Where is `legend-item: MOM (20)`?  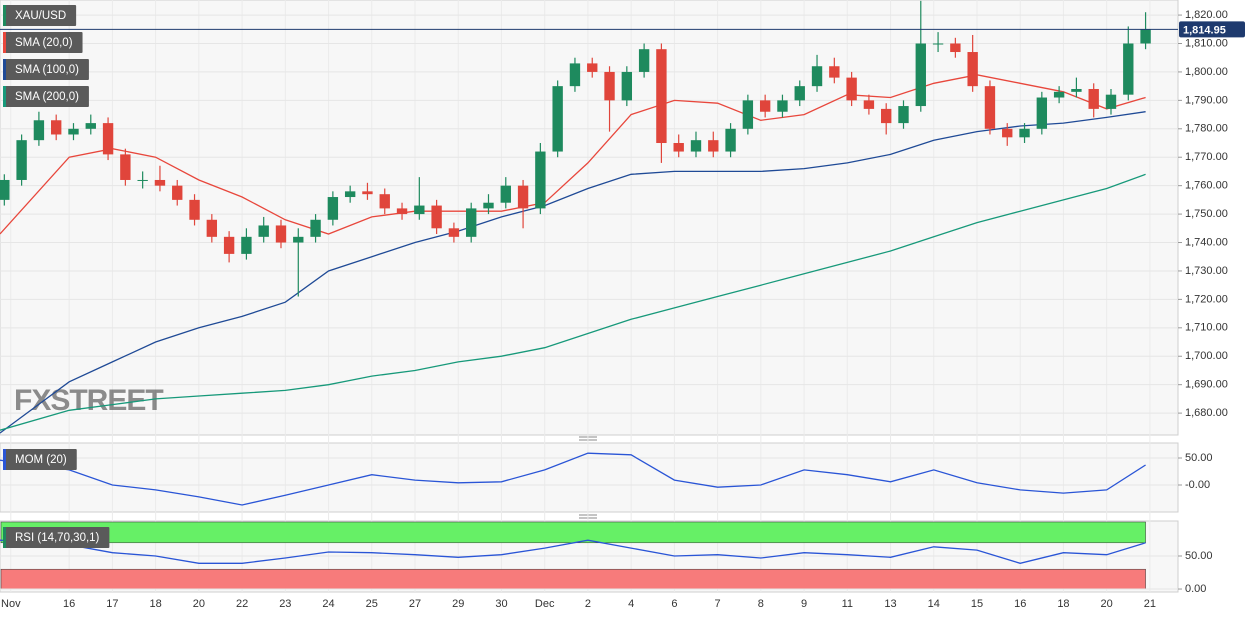
legend-item: MOM (20) is located at coordinates (40, 459).